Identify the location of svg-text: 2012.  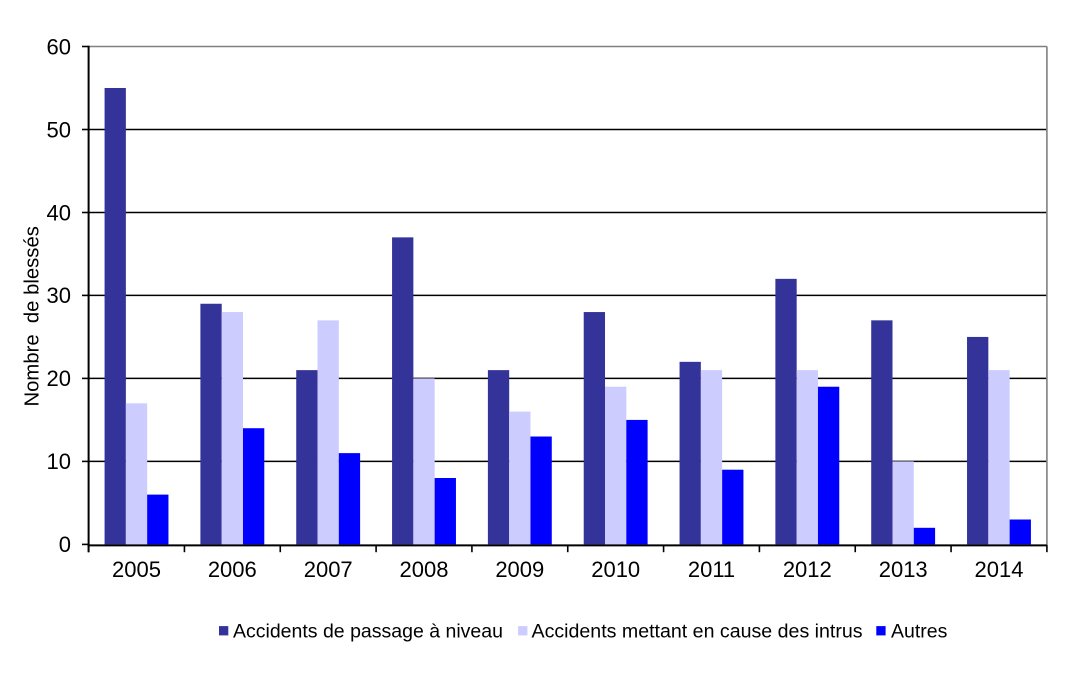
(807, 569).